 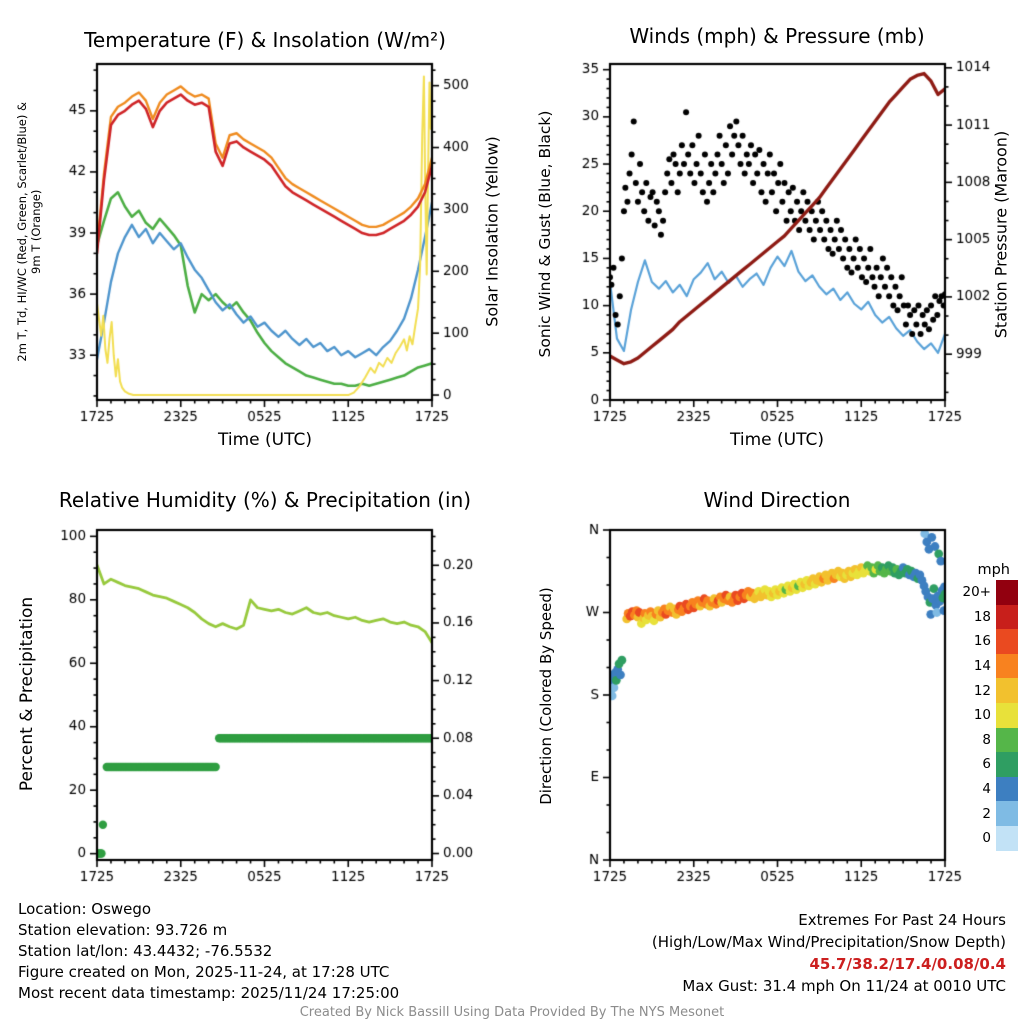 What do you see at coordinates (123, 930) in the screenshot?
I see `station-elevation: Station elevation: 93.726 m` at bounding box center [123, 930].